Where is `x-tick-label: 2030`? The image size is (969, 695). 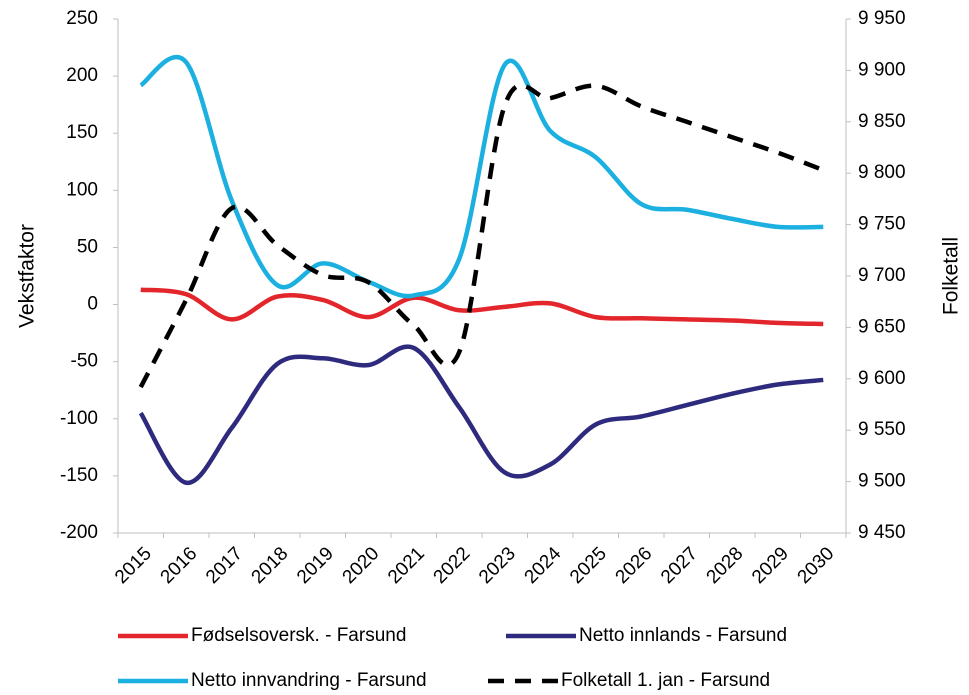
x-tick-label: 2030 is located at coordinates (816, 565).